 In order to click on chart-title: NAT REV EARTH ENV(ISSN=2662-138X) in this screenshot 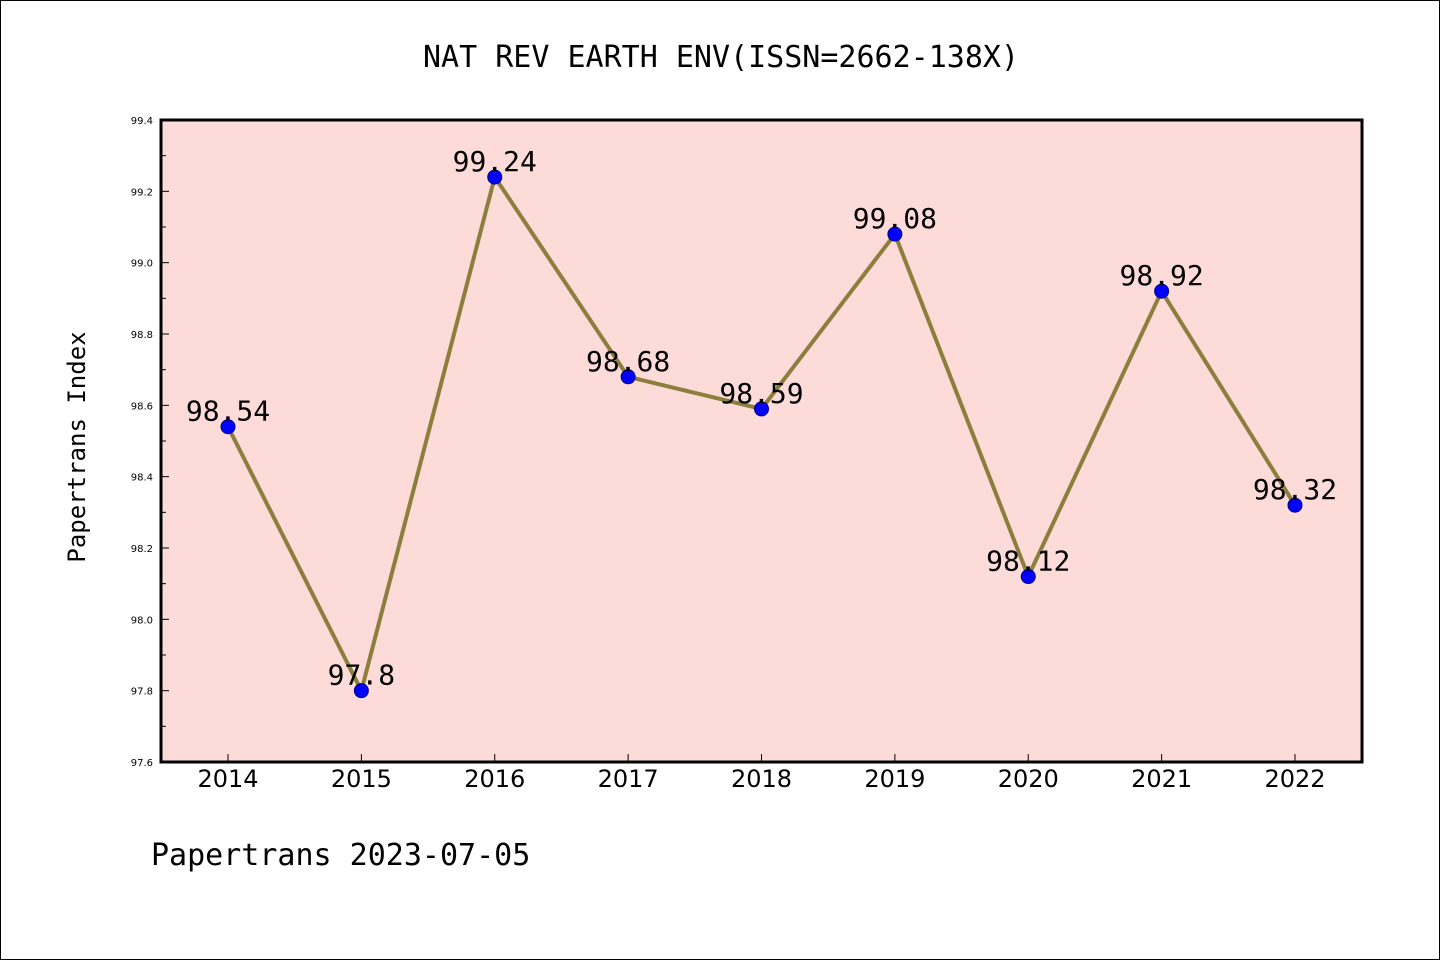, I will do `click(721, 57)`.